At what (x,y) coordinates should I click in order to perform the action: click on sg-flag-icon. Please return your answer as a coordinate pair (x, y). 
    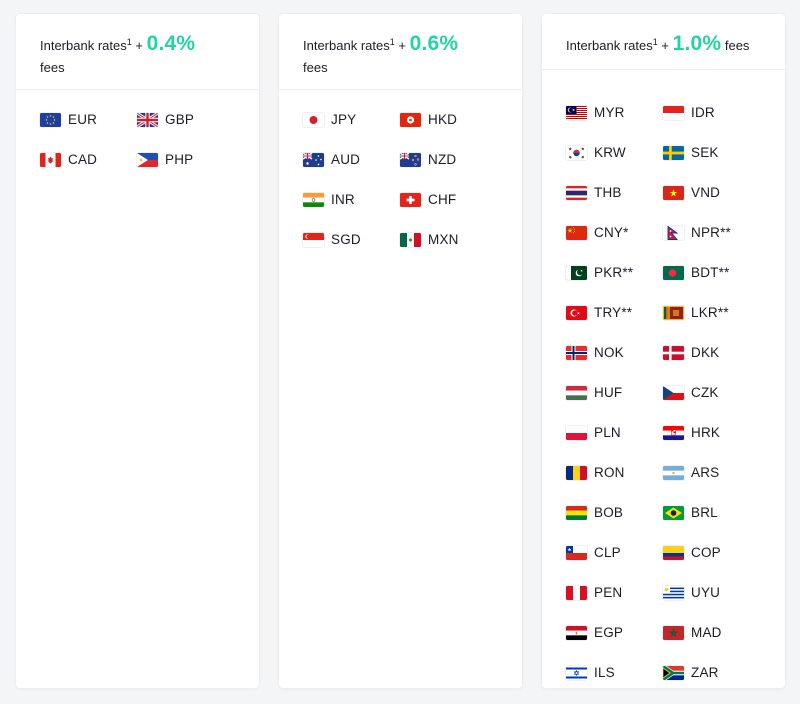
    Looking at the image, I should click on (313, 240).